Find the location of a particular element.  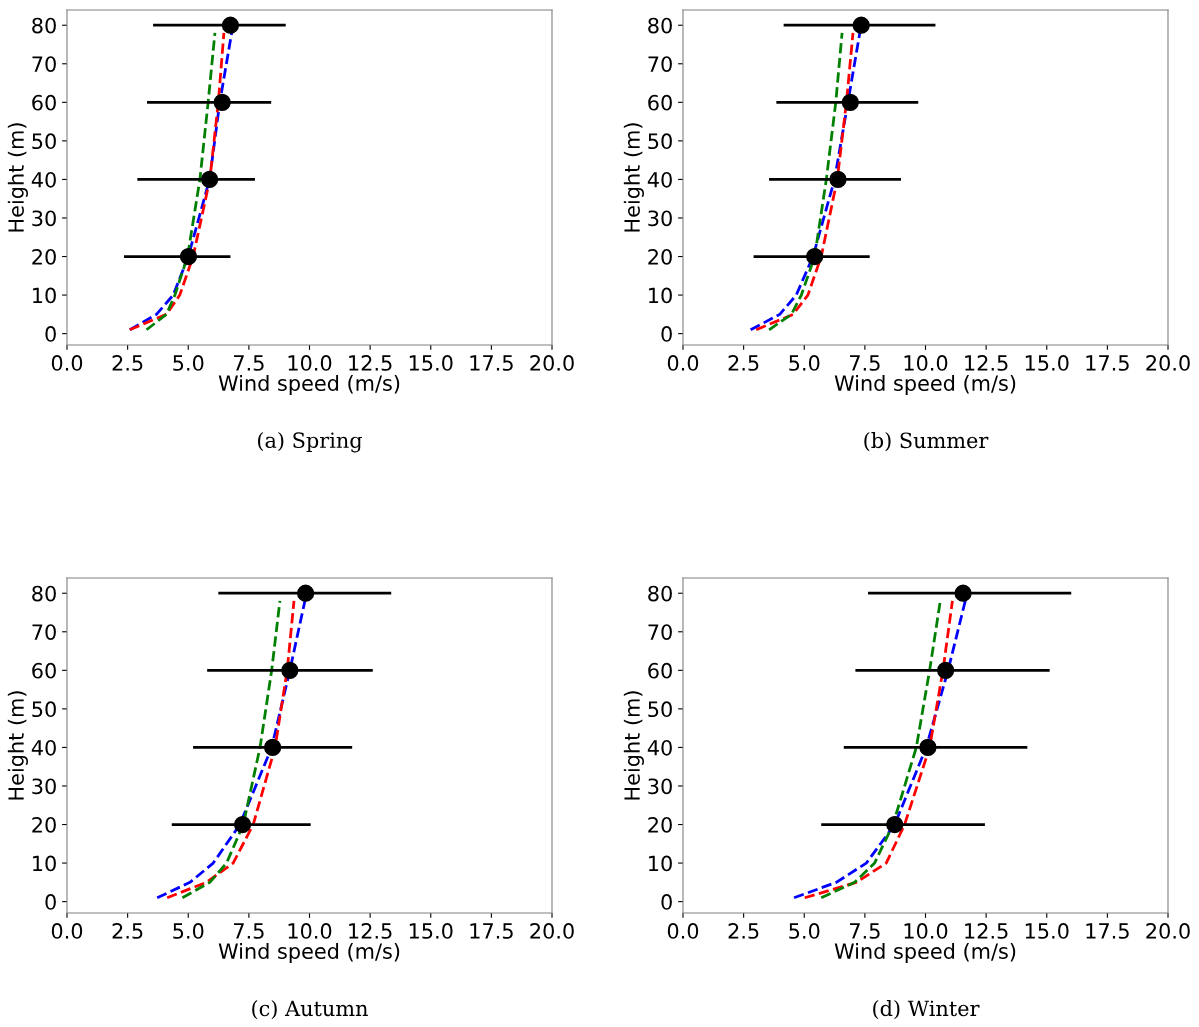

text: (b) Summer is located at coordinates (926, 442).